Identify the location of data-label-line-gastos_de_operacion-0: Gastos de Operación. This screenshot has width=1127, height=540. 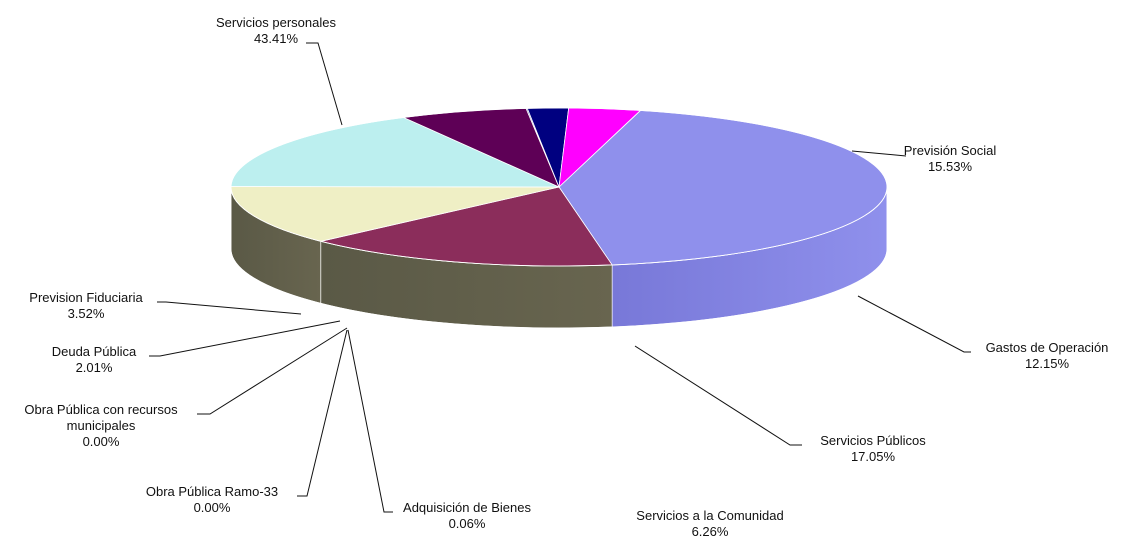
(1047, 347).